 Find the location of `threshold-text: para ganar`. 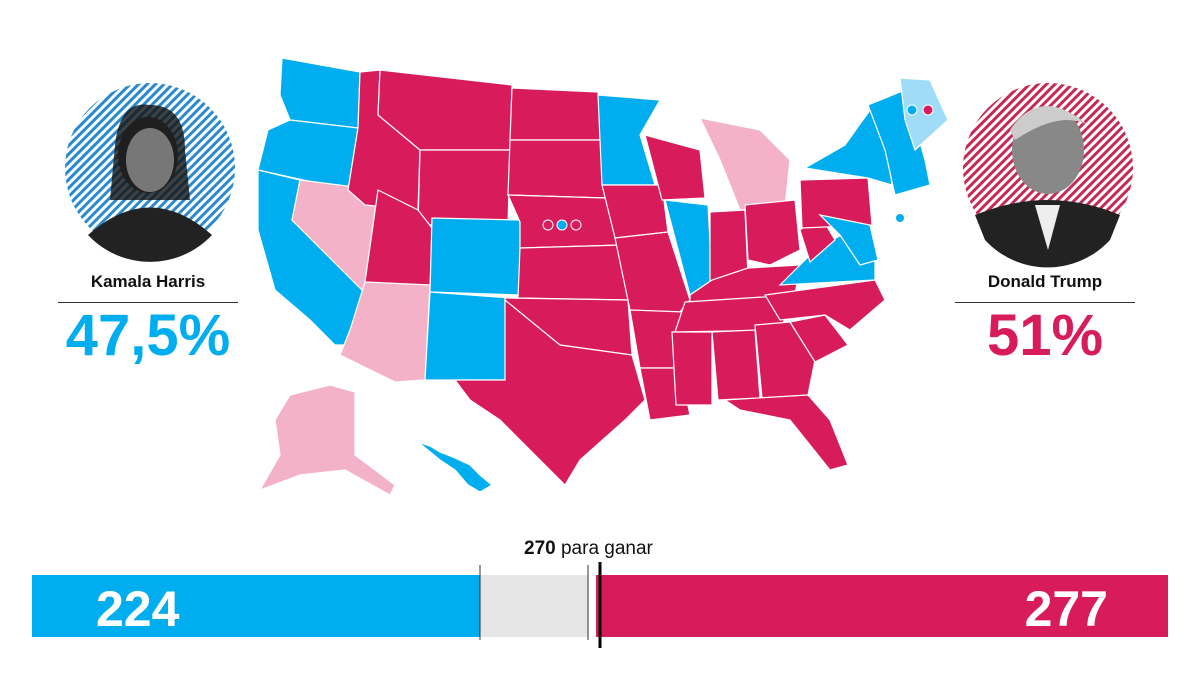

threshold-text: para ganar is located at coordinates (606, 548).